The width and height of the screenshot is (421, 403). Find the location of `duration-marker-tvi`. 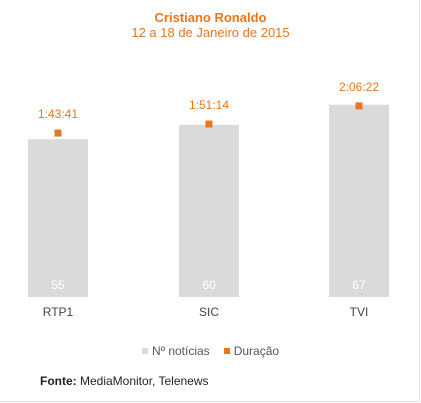

duration-marker-tvi is located at coordinates (359, 106).